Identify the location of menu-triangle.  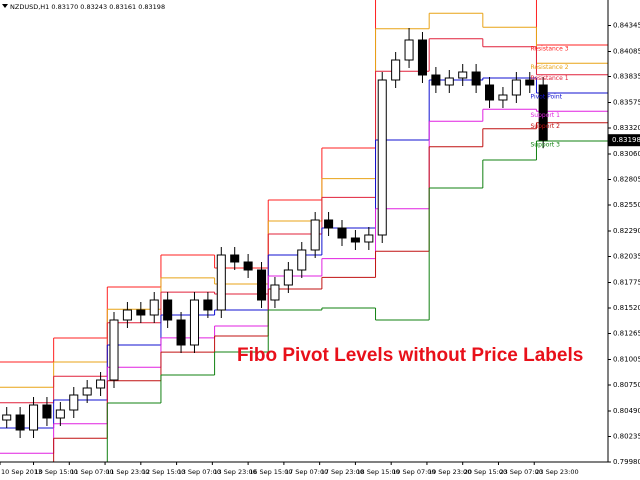
(5, 6).